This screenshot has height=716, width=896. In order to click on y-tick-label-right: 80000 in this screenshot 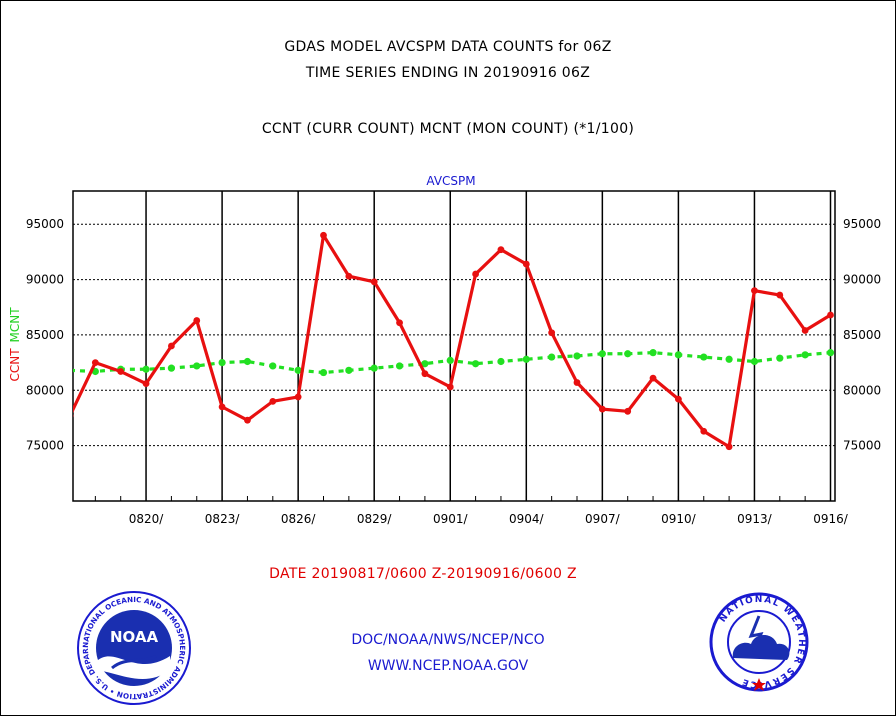, I will do `click(862, 390)`.